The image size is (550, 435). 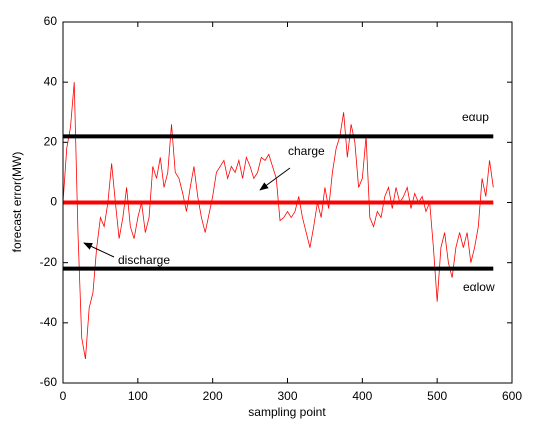 What do you see at coordinates (437, 396) in the screenshot?
I see `x-tick-label: 500` at bounding box center [437, 396].